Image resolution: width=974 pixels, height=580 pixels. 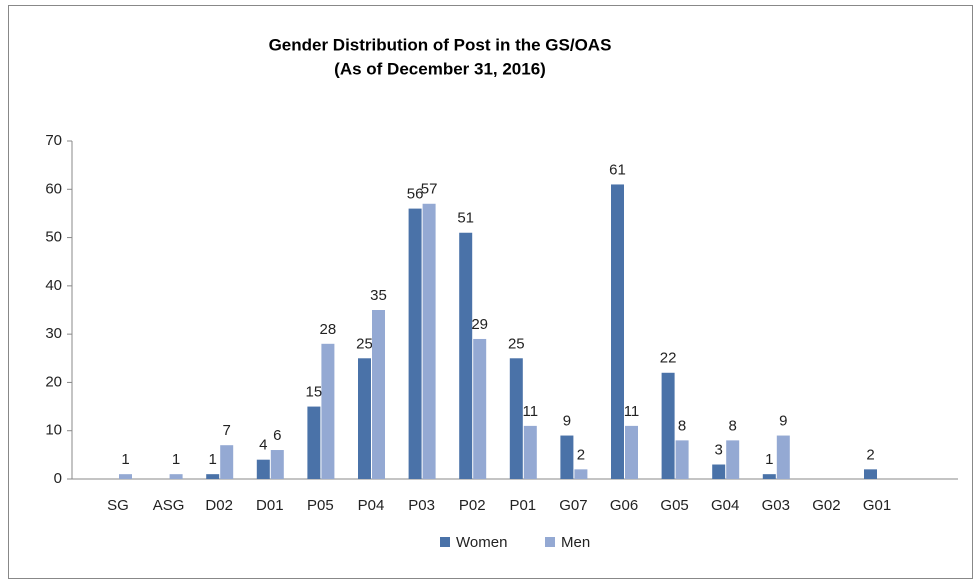 I want to click on x-tick-label: P01, so click(x=522, y=505).